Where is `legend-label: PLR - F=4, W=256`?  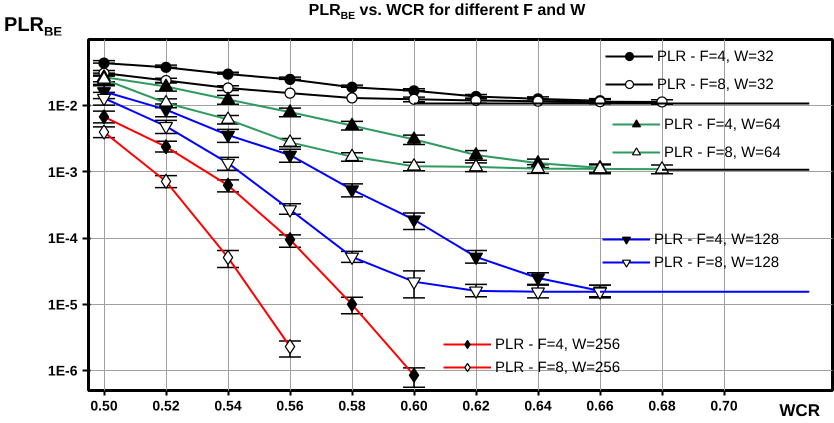 legend-label: PLR - F=4, W=256 is located at coordinates (557, 344).